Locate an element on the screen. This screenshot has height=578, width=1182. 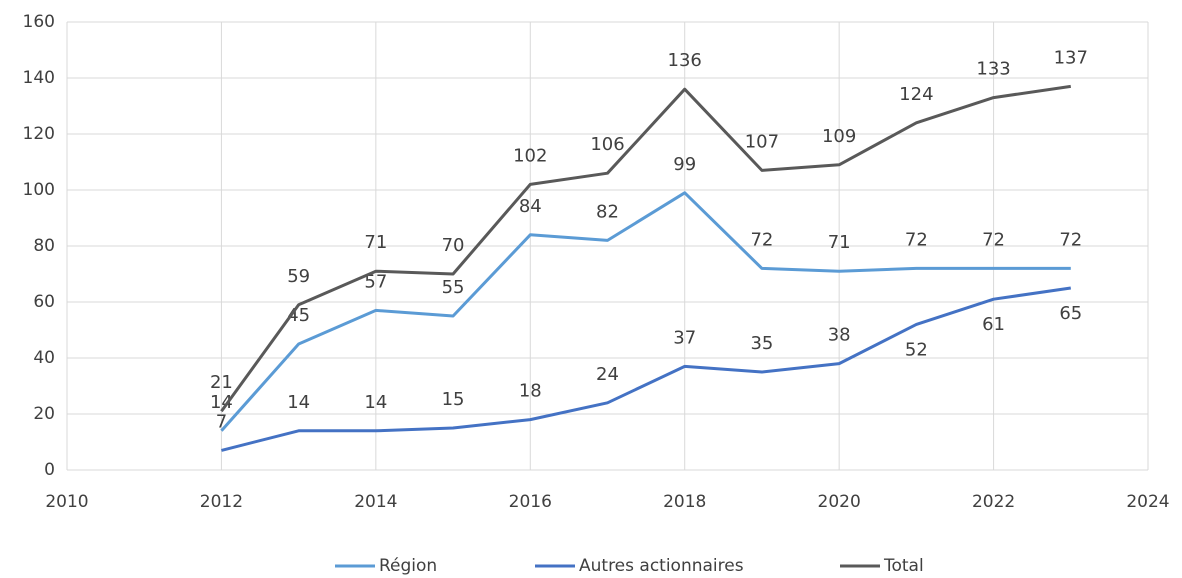
y-tick-label: 100 is located at coordinates (39, 190).